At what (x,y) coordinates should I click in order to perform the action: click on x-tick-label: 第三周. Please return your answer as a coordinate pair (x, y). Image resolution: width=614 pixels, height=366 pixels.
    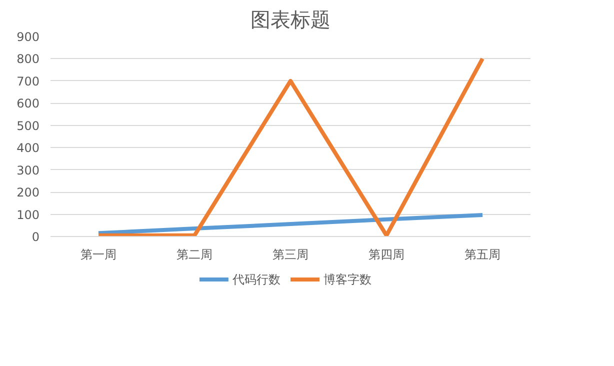
    Looking at the image, I should click on (290, 255).